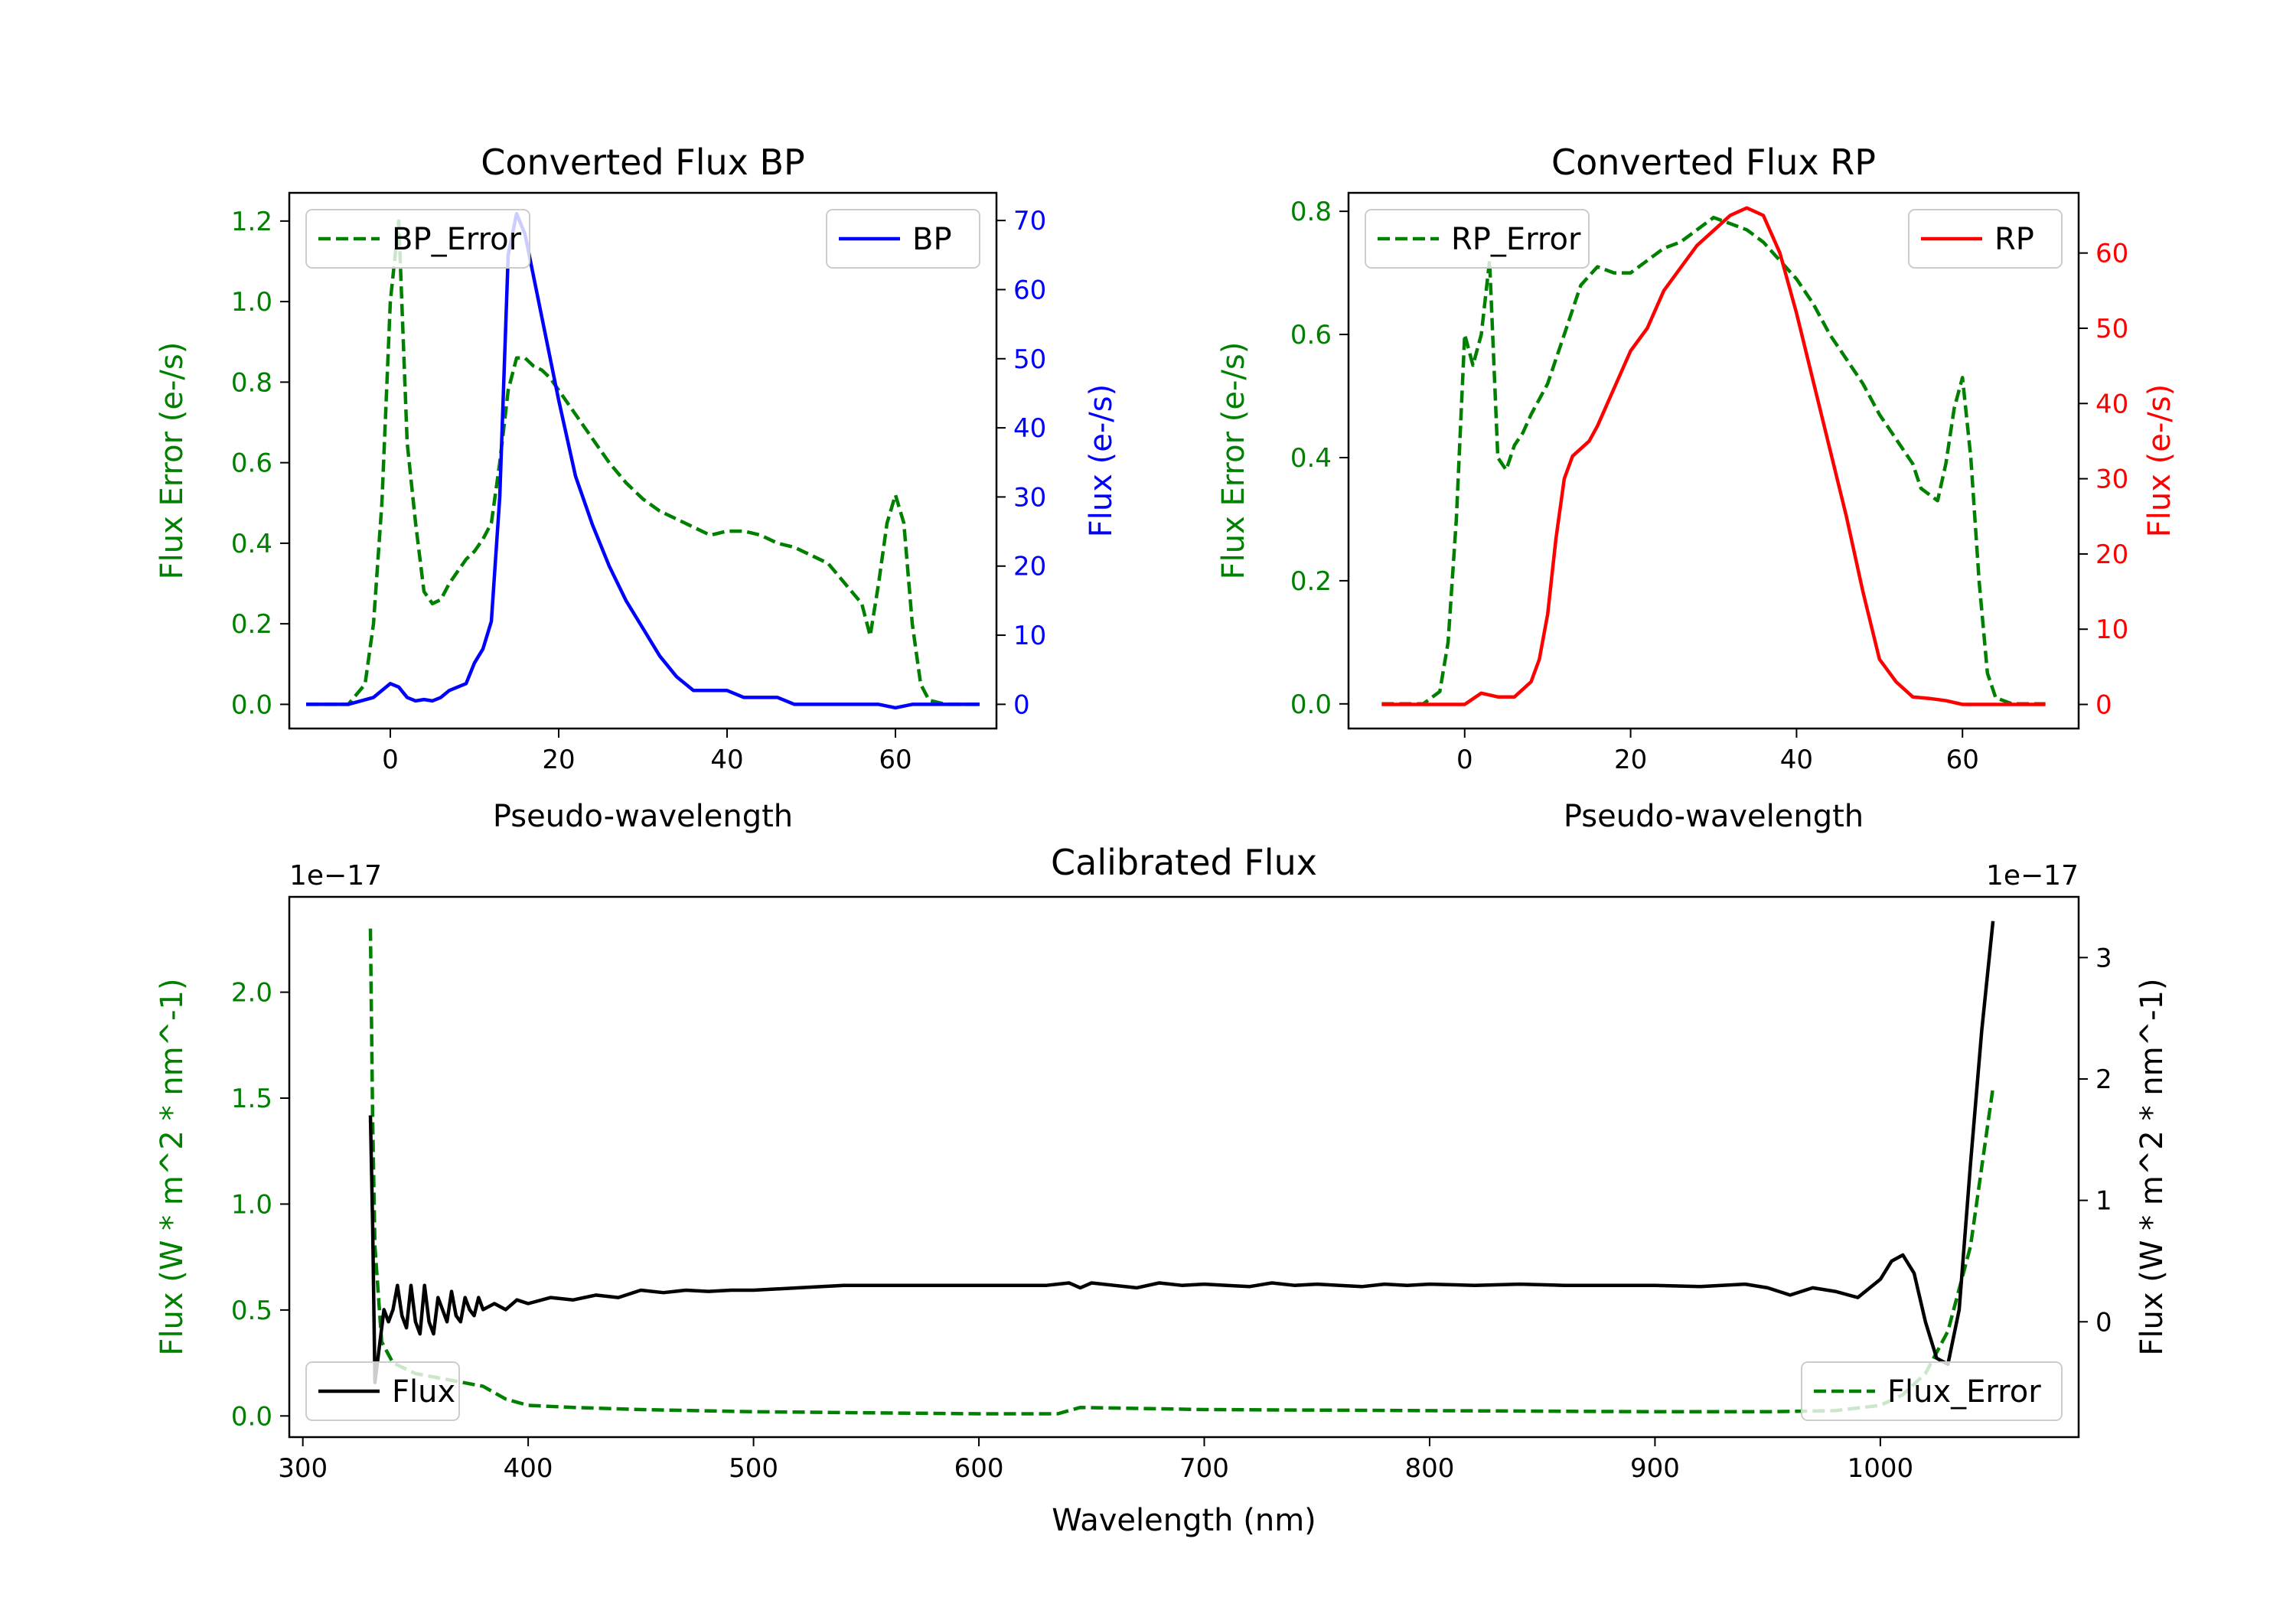  What do you see at coordinates (2103, 1201) in the screenshot?
I see `y-right-tick-label: 1` at bounding box center [2103, 1201].